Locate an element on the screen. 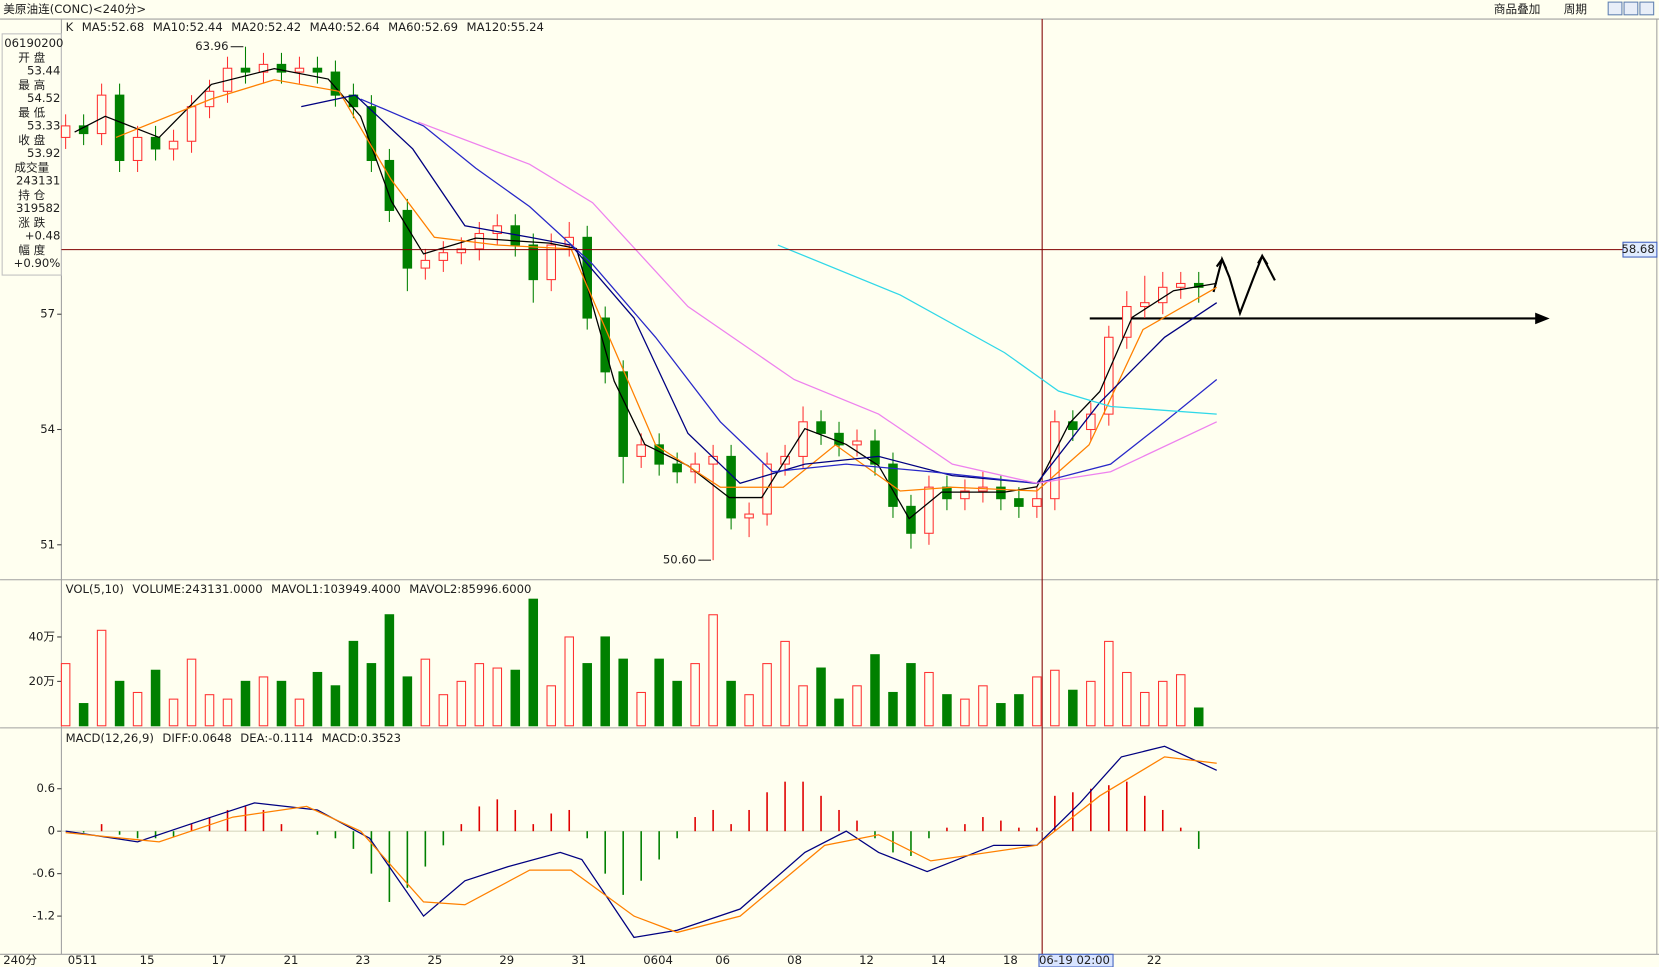  extreme-label: 50.60 is located at coordinates (679, 560).